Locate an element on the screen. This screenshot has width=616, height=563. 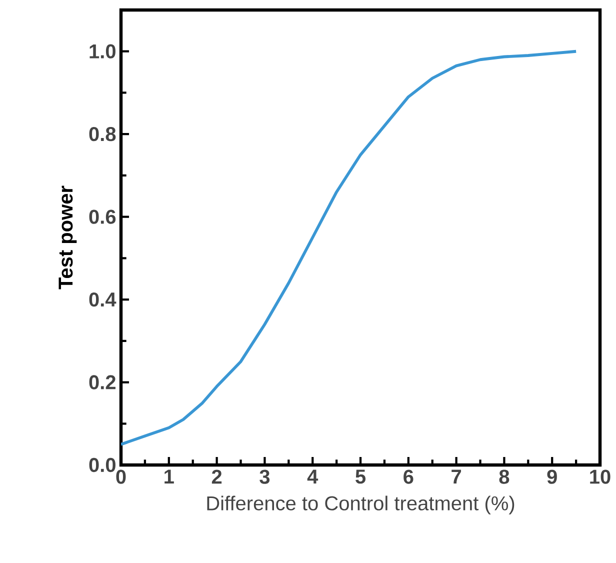
x-tick-label: 8 is located at coordinates (504, 477).